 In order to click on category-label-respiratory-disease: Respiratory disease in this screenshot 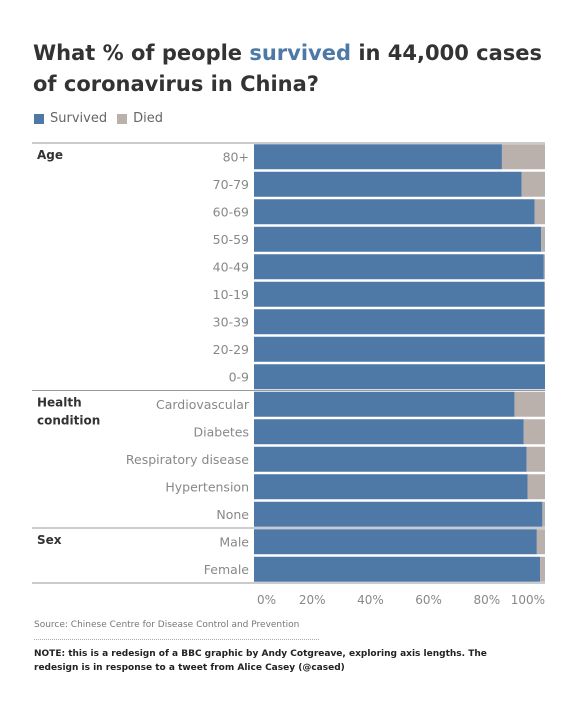, I will do `click(187, 459)`.